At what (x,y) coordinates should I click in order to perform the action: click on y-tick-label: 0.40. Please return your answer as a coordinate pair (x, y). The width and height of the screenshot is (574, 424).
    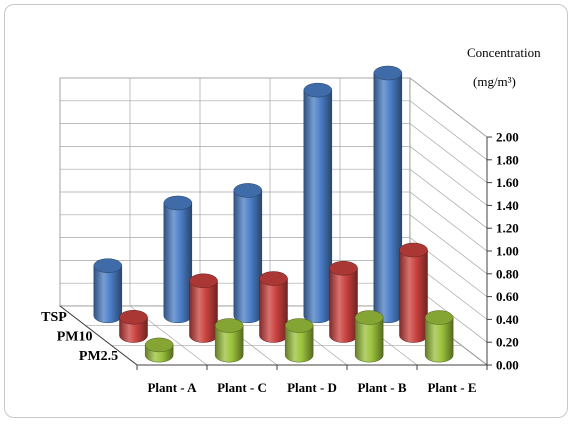
    Looking at the image, I should click on (507, 319).